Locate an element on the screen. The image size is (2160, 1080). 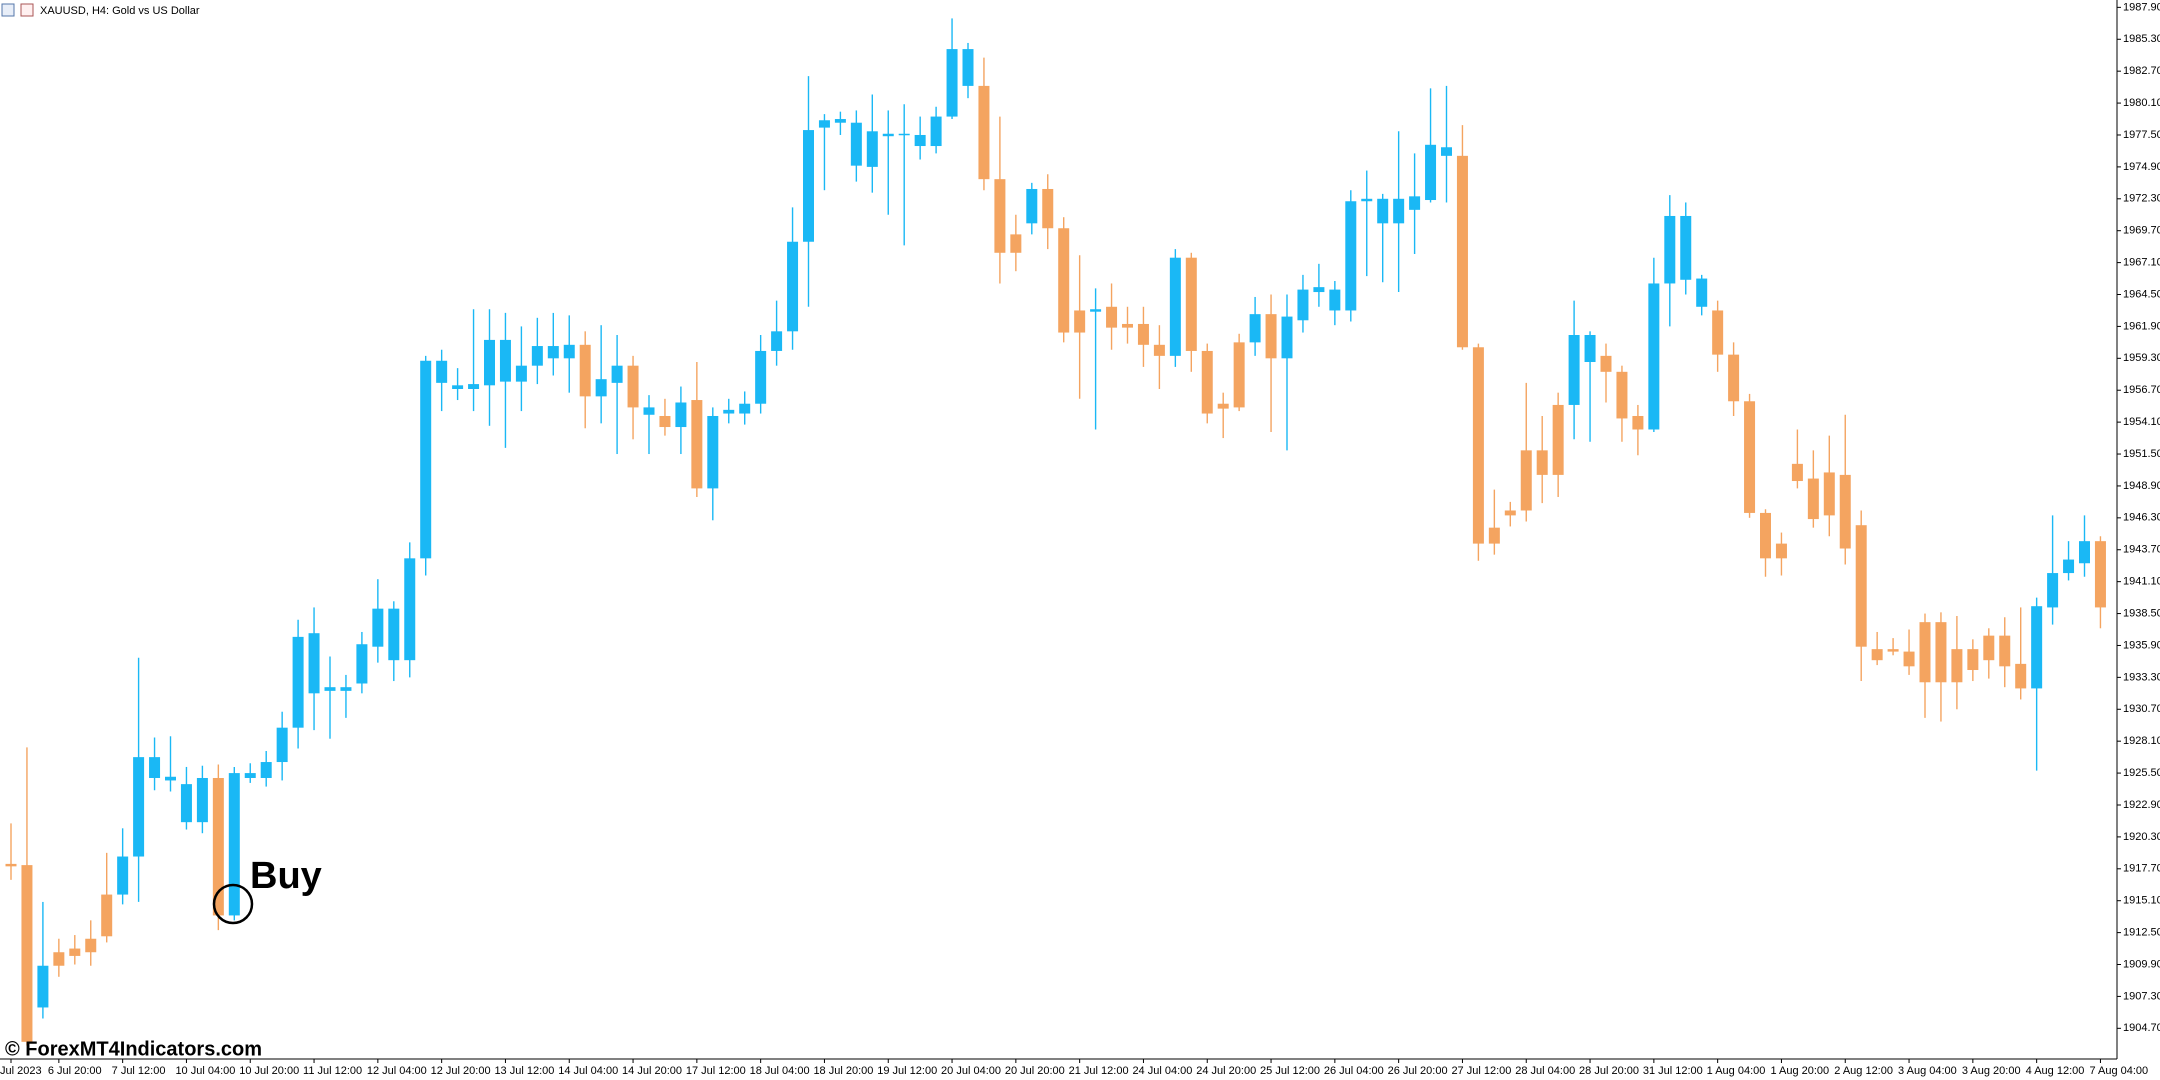
y-tick-label: 1922.90 is located at coordinates (2141, 805).